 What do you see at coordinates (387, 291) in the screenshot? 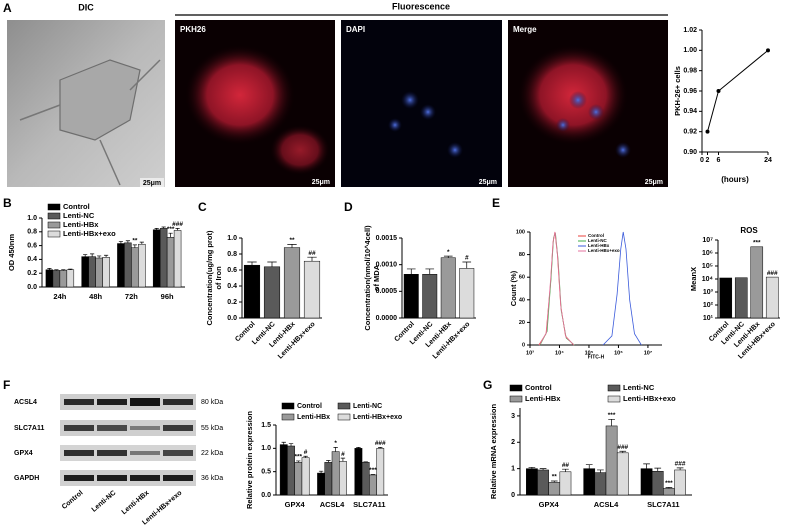
I see `y-tick-label: 0.0005` at bounding box center [387, 291].